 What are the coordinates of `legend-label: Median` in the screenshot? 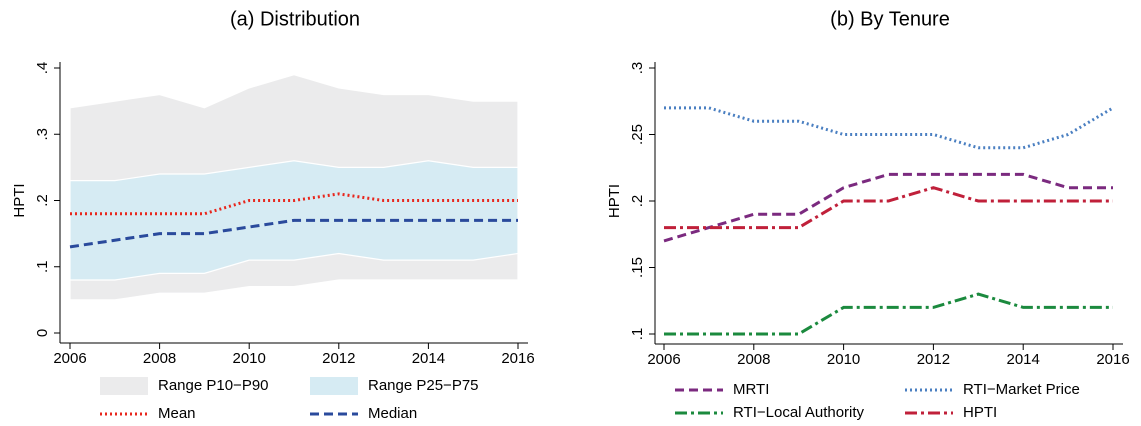 It's located at (392, 413).